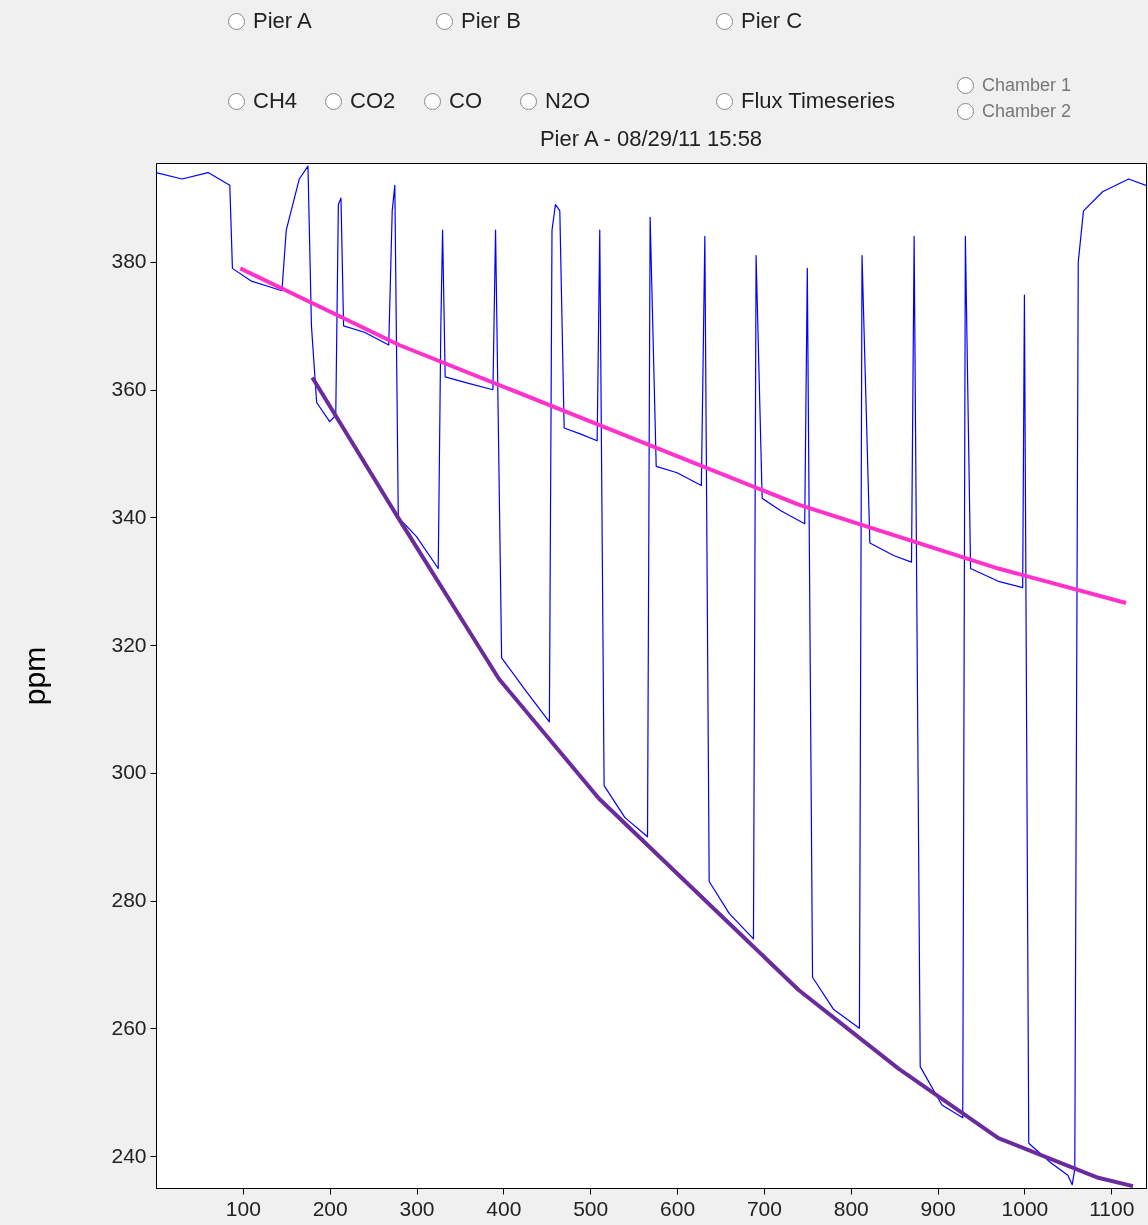 Image resolution: width=1148 pixels, height=1225 pixels. Describe the element at coordinates (465, 101) in the screenshot. I see `text: CO` at that location.